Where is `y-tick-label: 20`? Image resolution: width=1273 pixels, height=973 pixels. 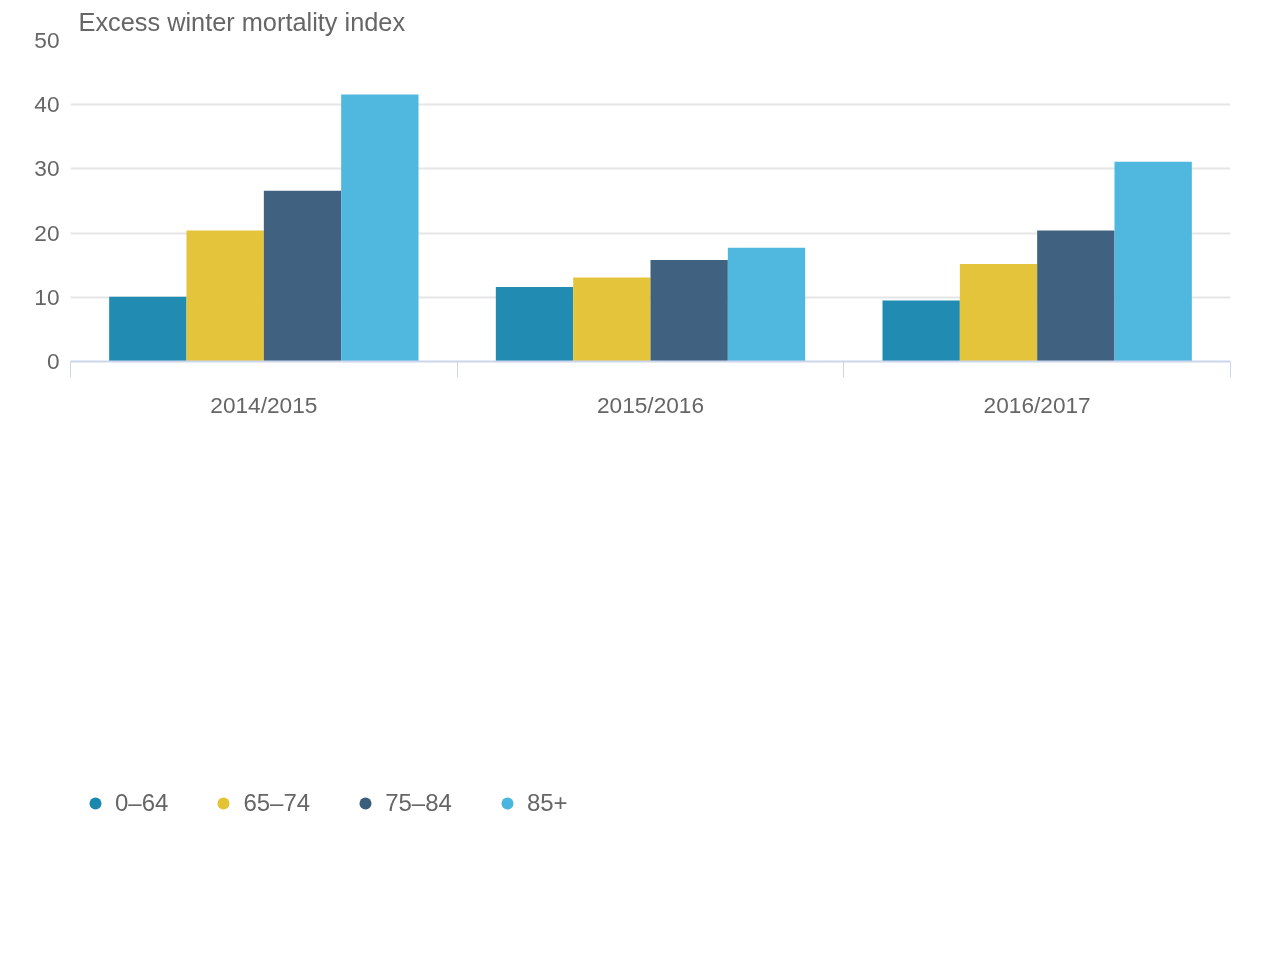 y-tick-label: 20 is located at coordinates (47, 232).